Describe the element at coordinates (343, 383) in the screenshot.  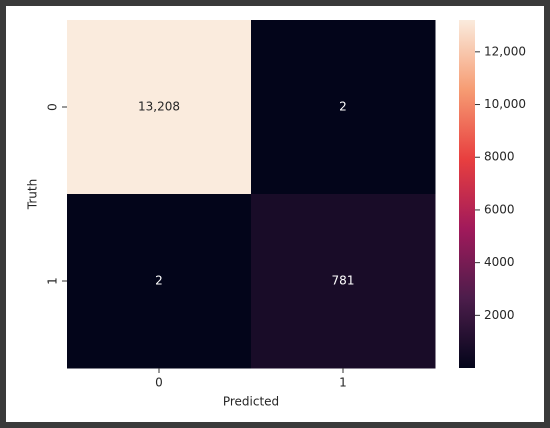
I see `x-tick-label: 1` at that location.